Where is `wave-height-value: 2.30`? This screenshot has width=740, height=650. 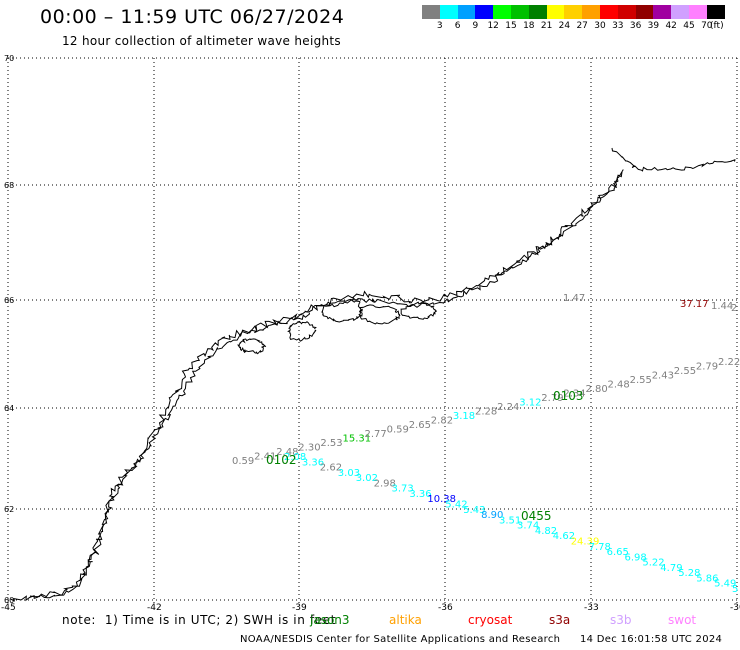
wave-height-value: 2.30 is located at coordinates (309, 448).